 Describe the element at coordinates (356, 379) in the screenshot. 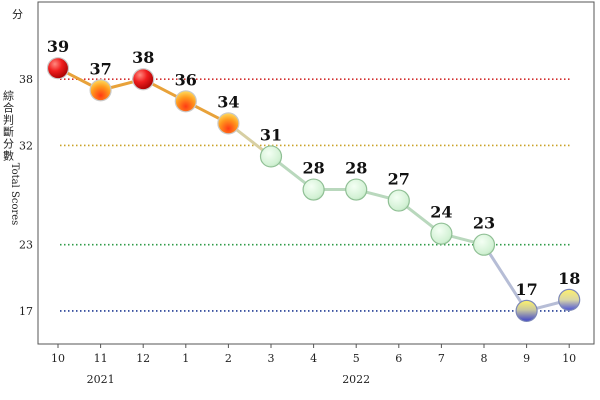

I see `year-label-2022: 2022` at that location.